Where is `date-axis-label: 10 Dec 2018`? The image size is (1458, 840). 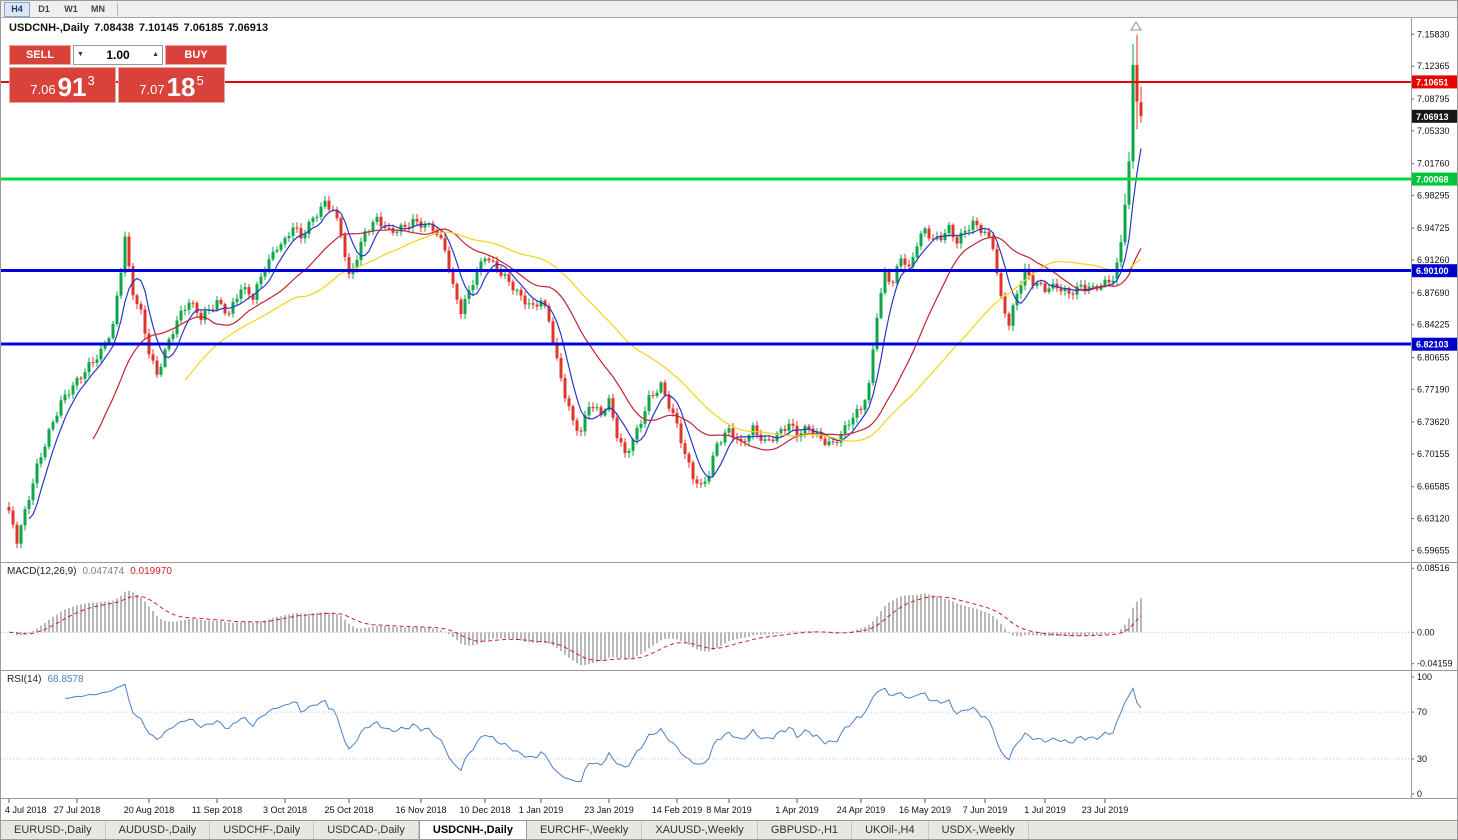 date-axis-label: 10 Dec 2018 is located at coordinates (484, 810).